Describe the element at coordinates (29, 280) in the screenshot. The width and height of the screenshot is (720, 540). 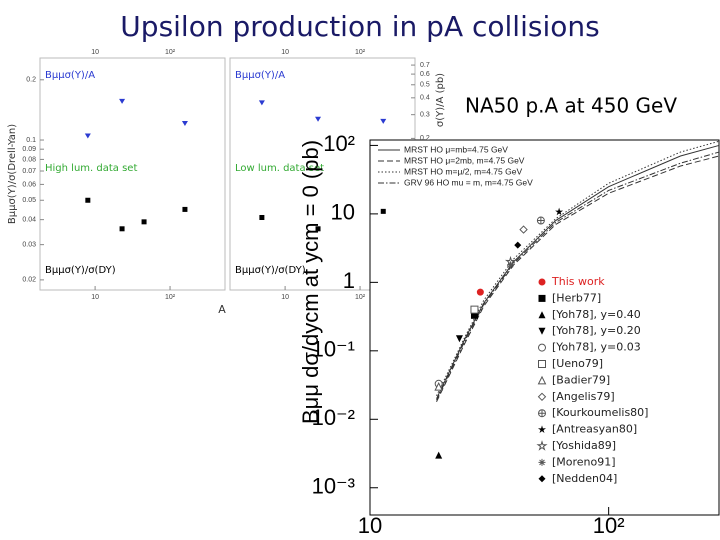
I see `inset-y-tick-label: 0.02` at that location.